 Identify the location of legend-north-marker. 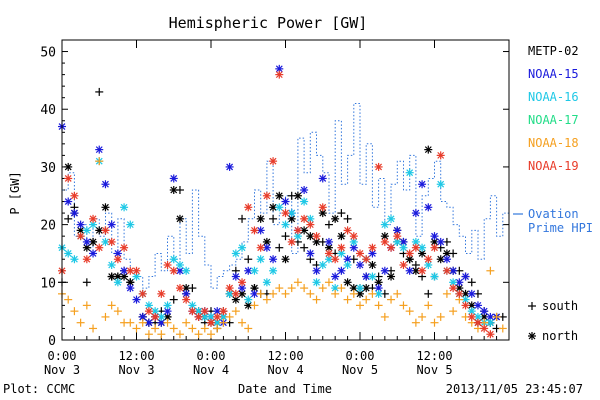
(532, 336).